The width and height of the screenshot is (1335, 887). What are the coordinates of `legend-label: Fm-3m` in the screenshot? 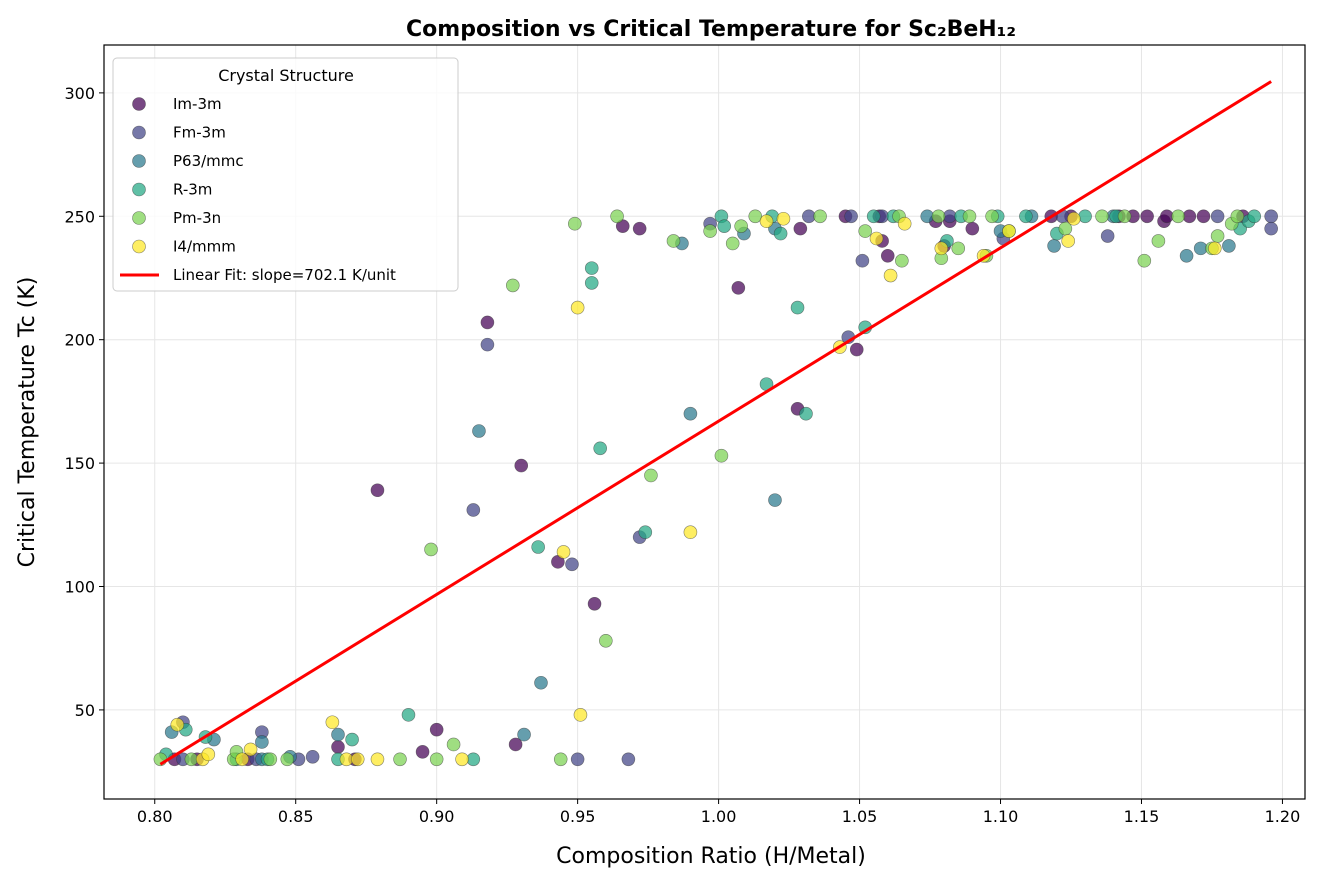 It's located at (199, 133).